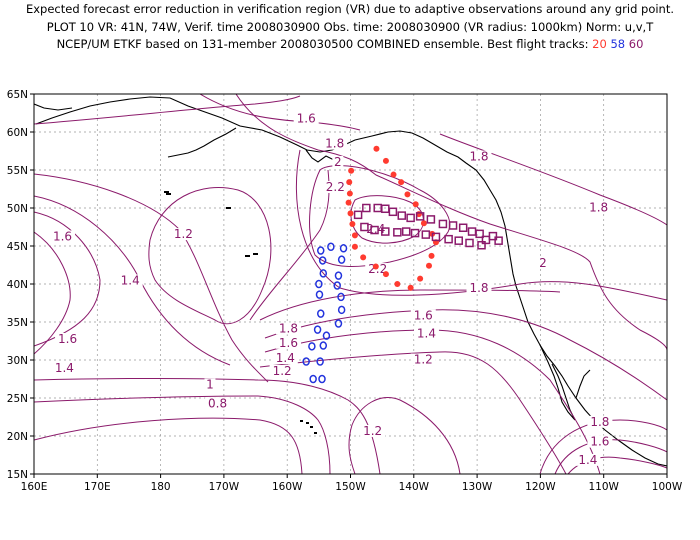 This screenshot has height=540, width=700. I want to click on track-b-label: 58, so click(618, 44).